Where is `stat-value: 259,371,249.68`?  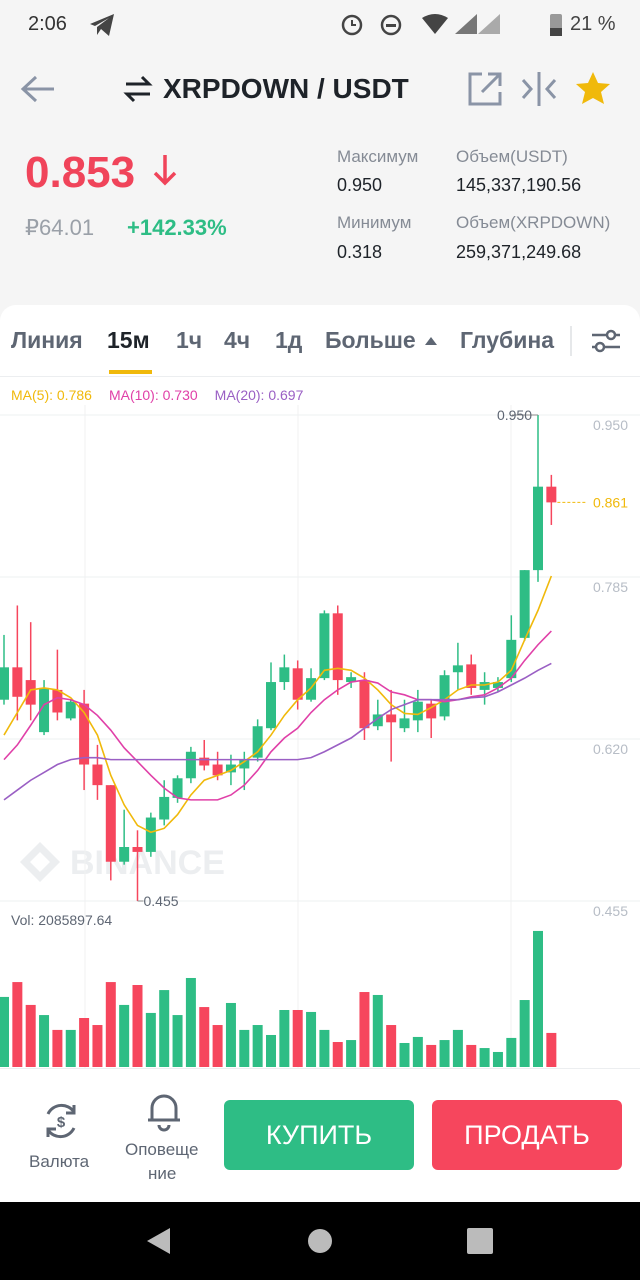 stat-value: 259,371,249.68 is located at coordinates (519, 252).